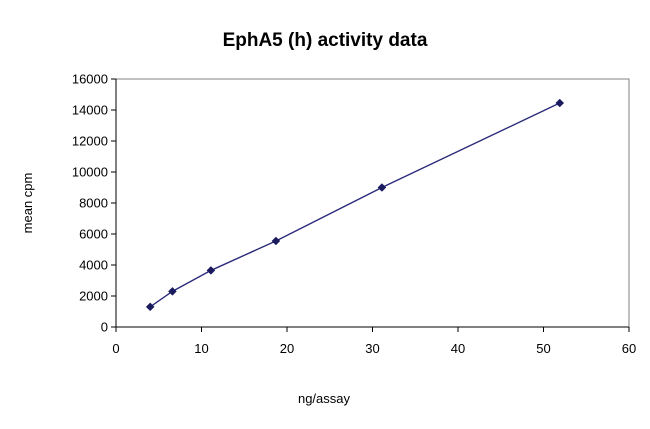 Image resolution: width=650 pixels, height=429 pixels. I want to click on y-axis-ticks: 0 2000 4000 6000 8000 10000 12000 14000 16000, so click(94, 203).